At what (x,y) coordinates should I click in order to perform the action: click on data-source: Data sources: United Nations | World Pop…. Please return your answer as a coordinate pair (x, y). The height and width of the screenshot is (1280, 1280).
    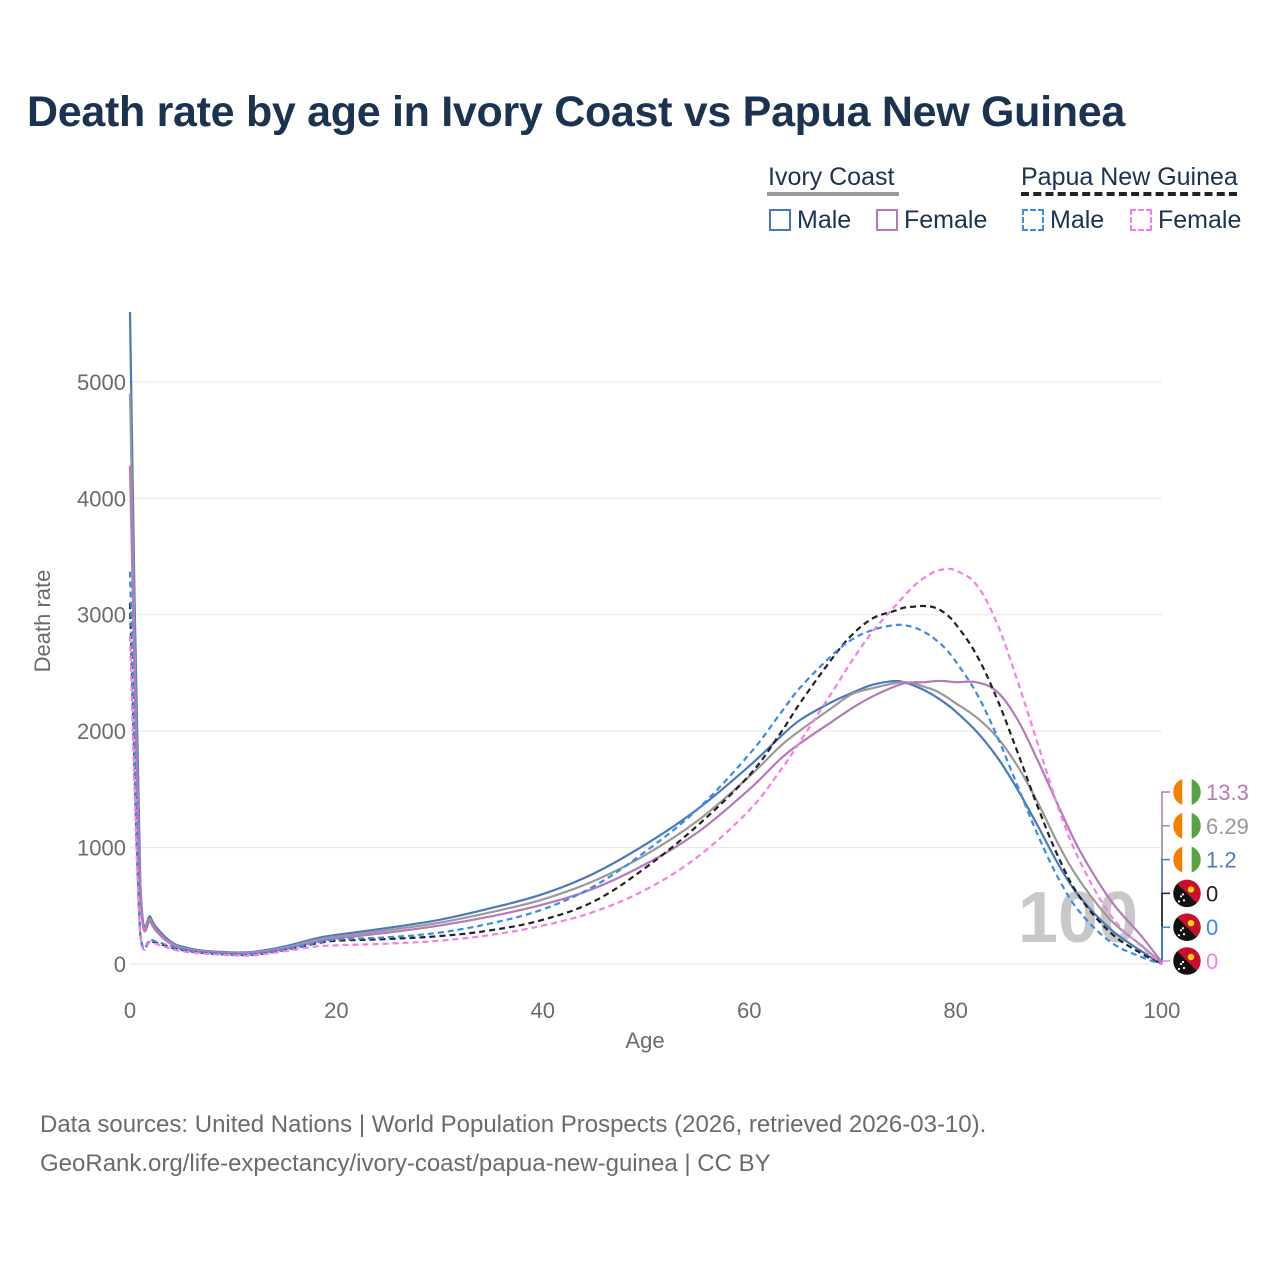
    Looking at the image, I should click on (513, 1144).